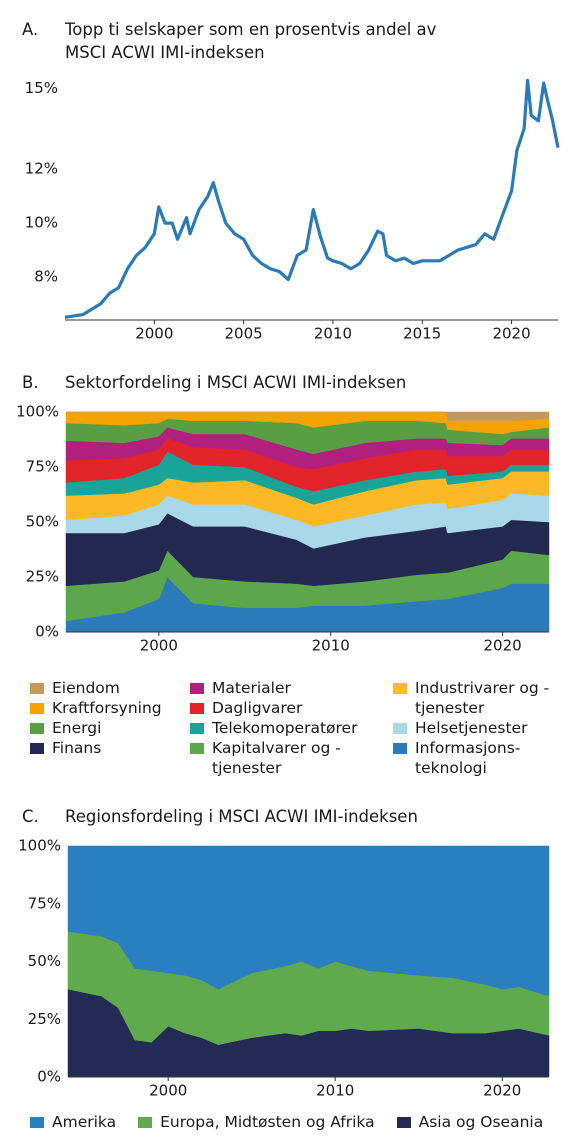  What do you see at coordinates (267, 1122) in the screenshot?
I see `legend-label: Europa, Midtøsten og Afrika` at bounding box center [267, 1122].